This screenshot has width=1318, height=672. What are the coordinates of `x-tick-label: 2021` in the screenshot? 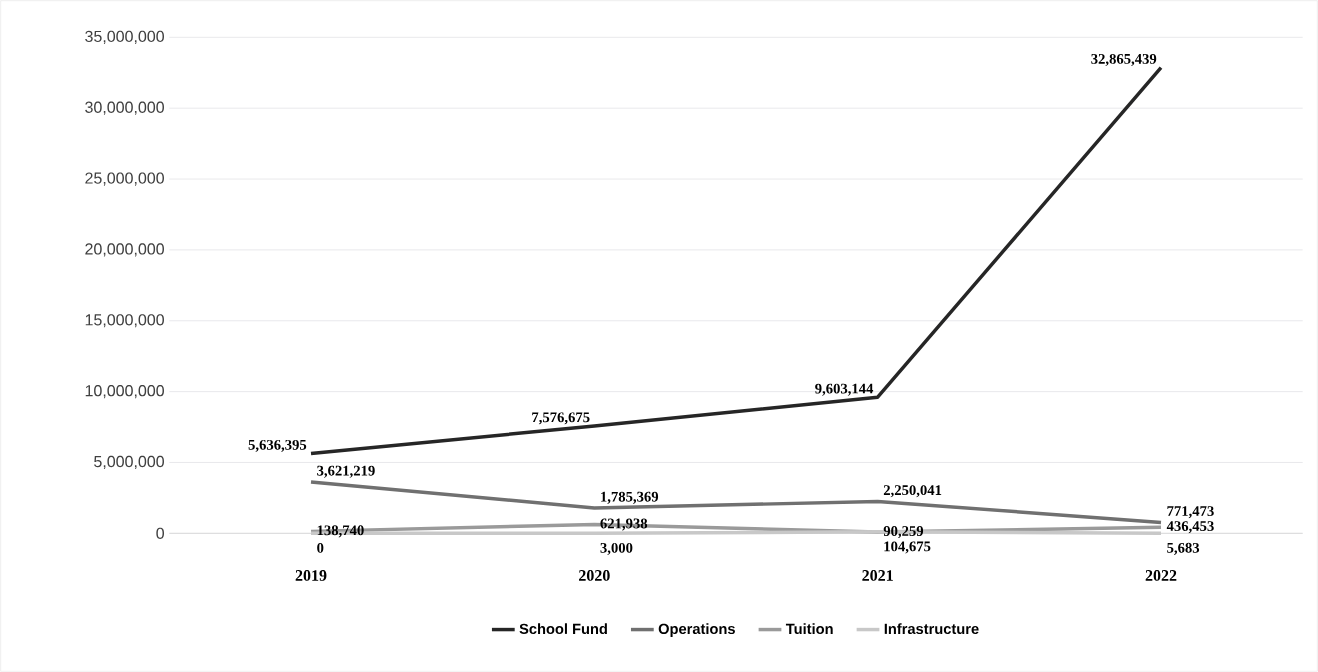 It's located at (877, 575).